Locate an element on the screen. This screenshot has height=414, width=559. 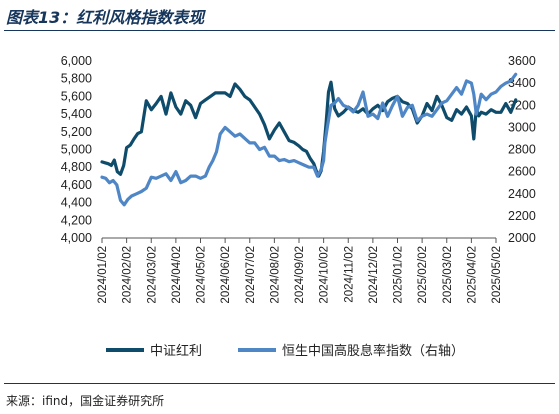
left-axis-tick-label: 4,200 is located at coordinates (76, 220).